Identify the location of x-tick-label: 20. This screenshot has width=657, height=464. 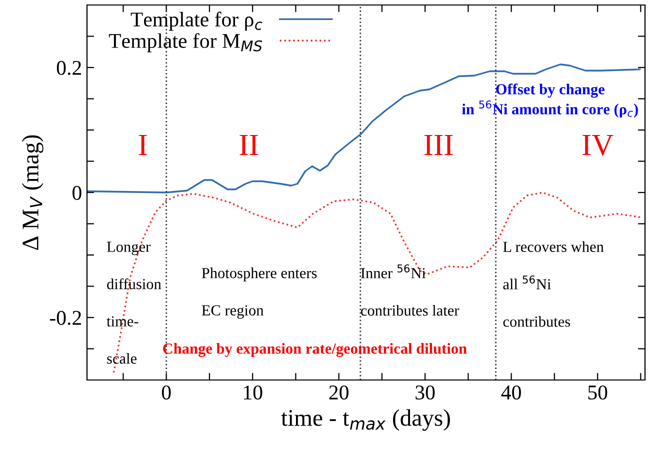
(338, 392).